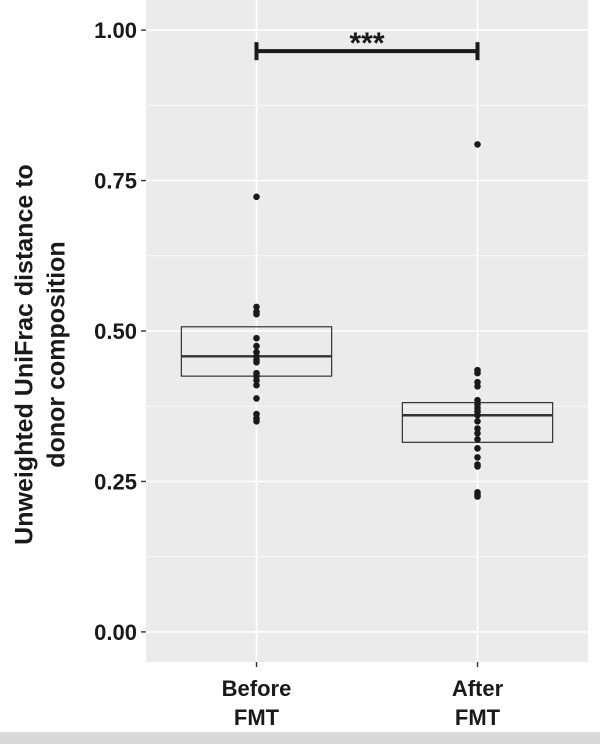 The height and width of the screenshot is (744, 600). I want to click on x-axis: Before FMT After FMT, so click(363, 696).